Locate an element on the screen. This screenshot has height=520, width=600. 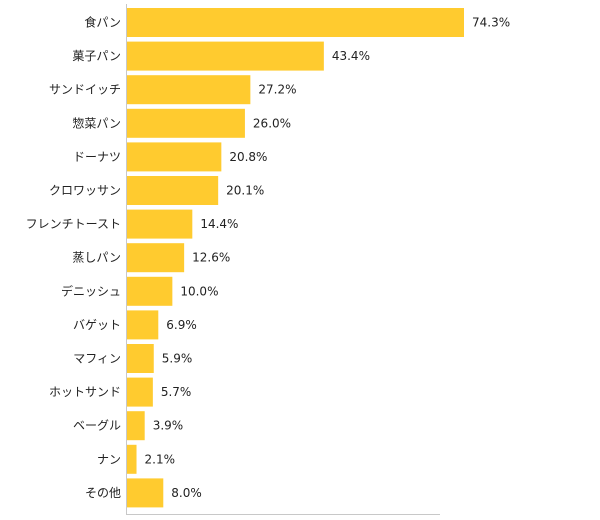
value-label: 14.4% is located at coordinates (219, 224).